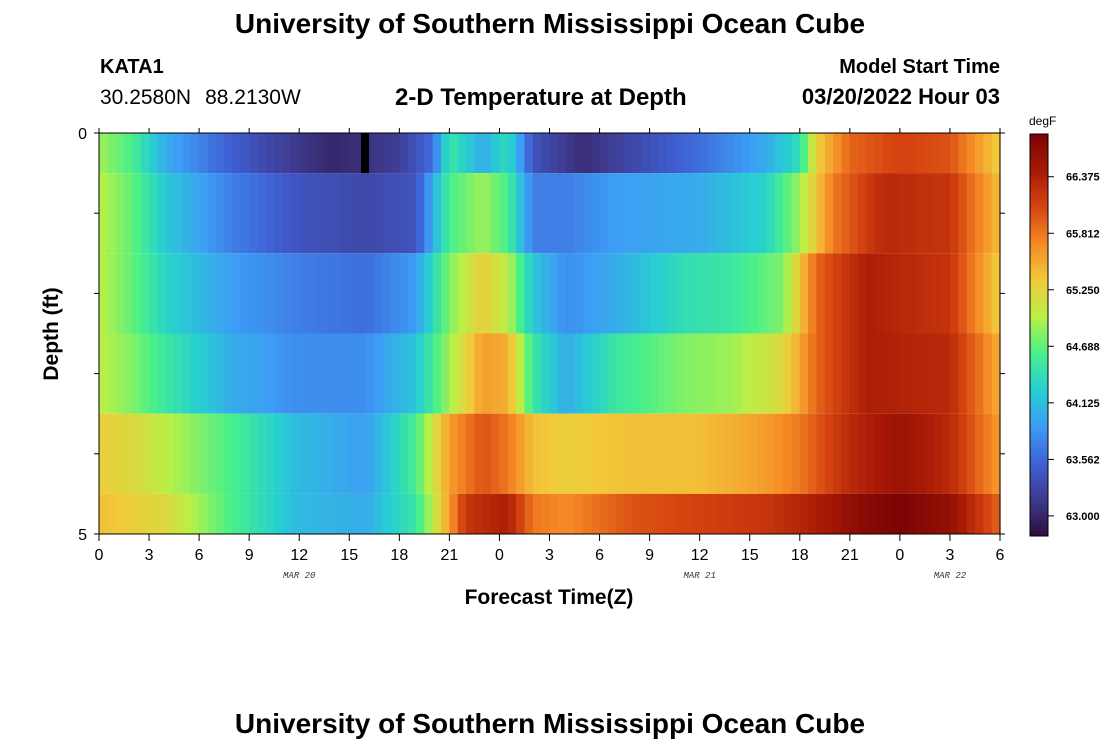 This screenshot has width=1100, height=750. I want to click on latitude: 30.2580N, so click(146, 97).